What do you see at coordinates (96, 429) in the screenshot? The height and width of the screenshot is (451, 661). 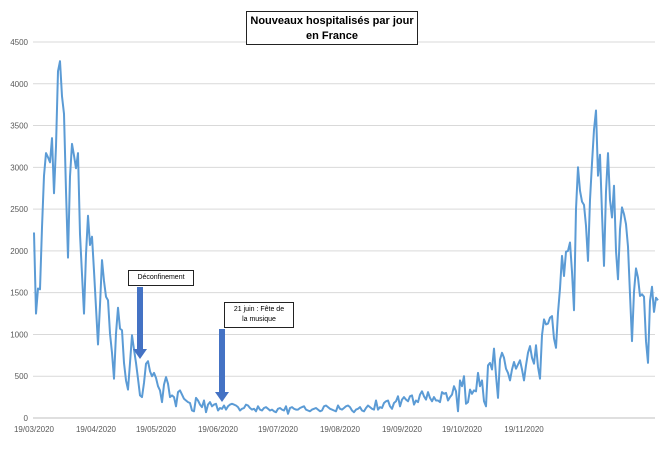 I see `x-tick-label: 19/04/2020` at bounding box center [96, 429].